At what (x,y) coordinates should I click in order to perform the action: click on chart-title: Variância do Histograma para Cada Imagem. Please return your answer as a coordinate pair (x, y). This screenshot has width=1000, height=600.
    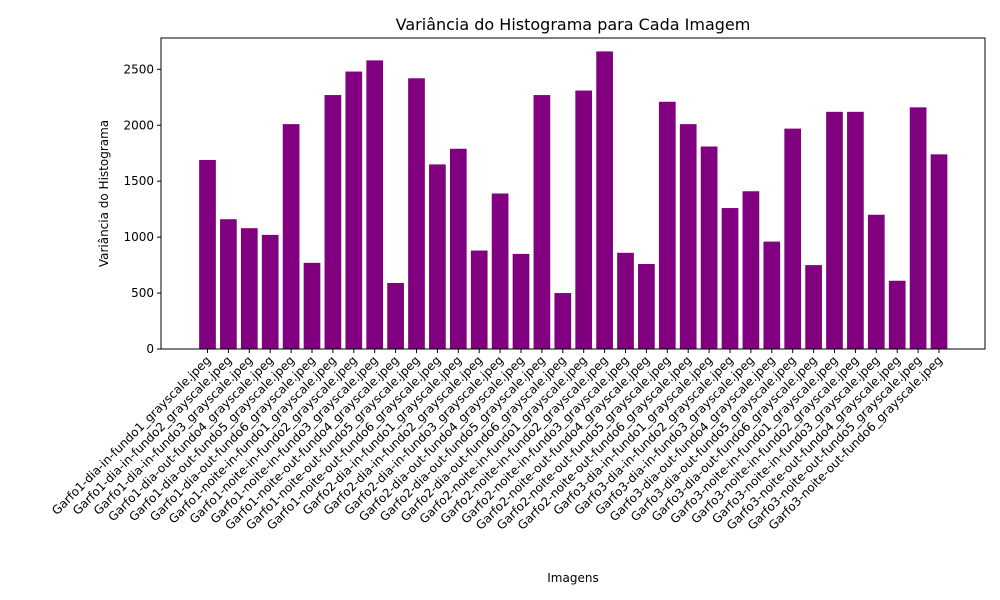
    Looking at the image, I should click on (573, 24).